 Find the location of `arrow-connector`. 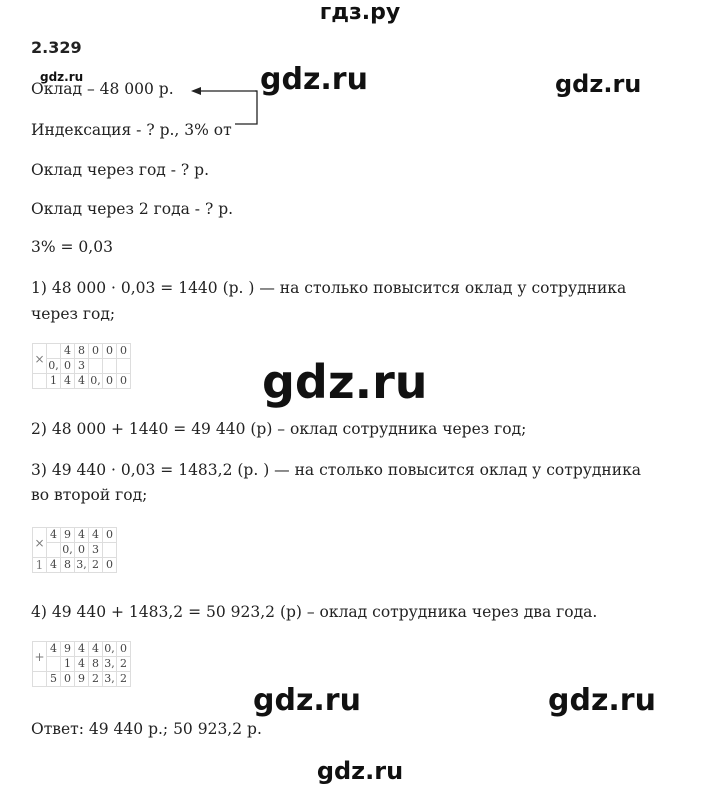

arrow-connector is located at coordinates (224, 106).